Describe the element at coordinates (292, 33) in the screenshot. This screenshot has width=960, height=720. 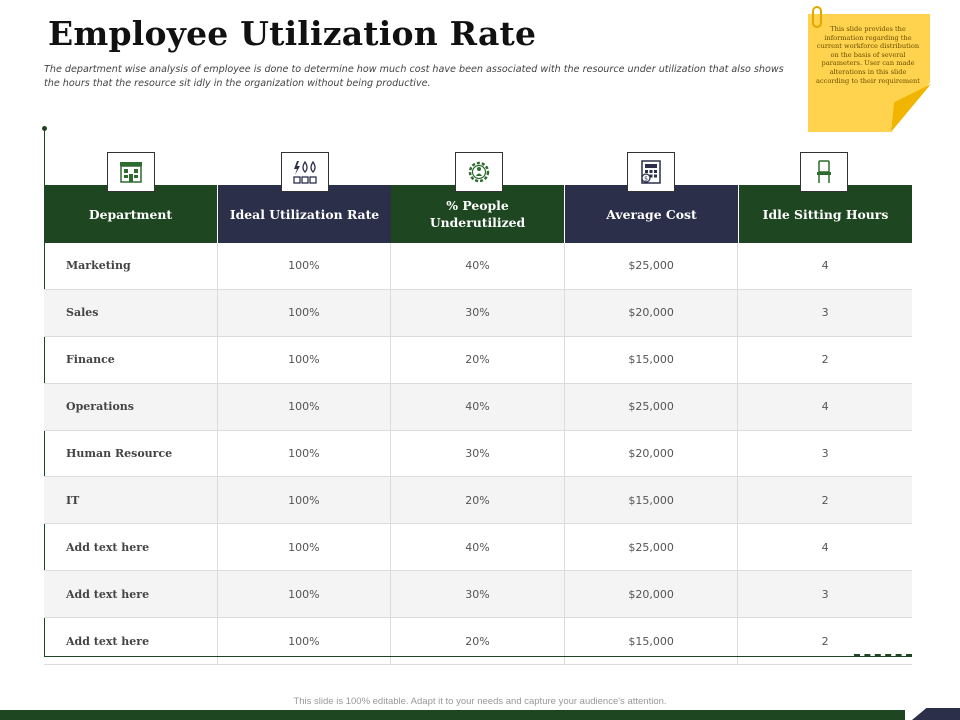
I see `page-title: Employee Utilization Rate` at that location.